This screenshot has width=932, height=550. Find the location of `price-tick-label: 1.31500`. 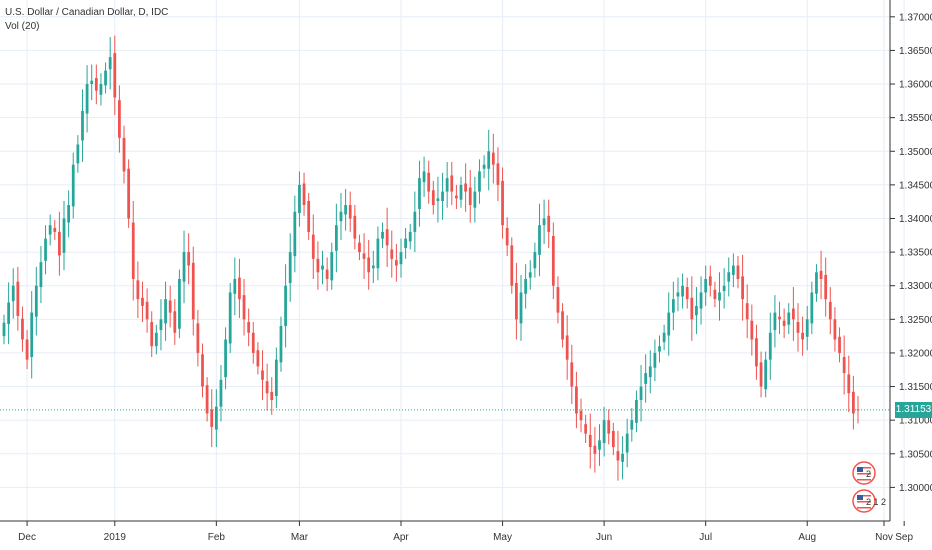

price-tick-label: 1.31500 is located at coordinates (915, 387).